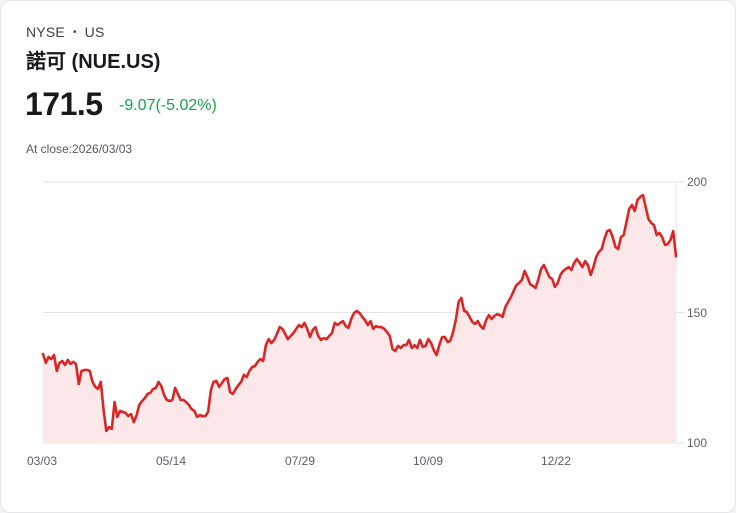  Describe the element at coordinates (94, 32) in the screenshot. I see `region-name: US` at that location.